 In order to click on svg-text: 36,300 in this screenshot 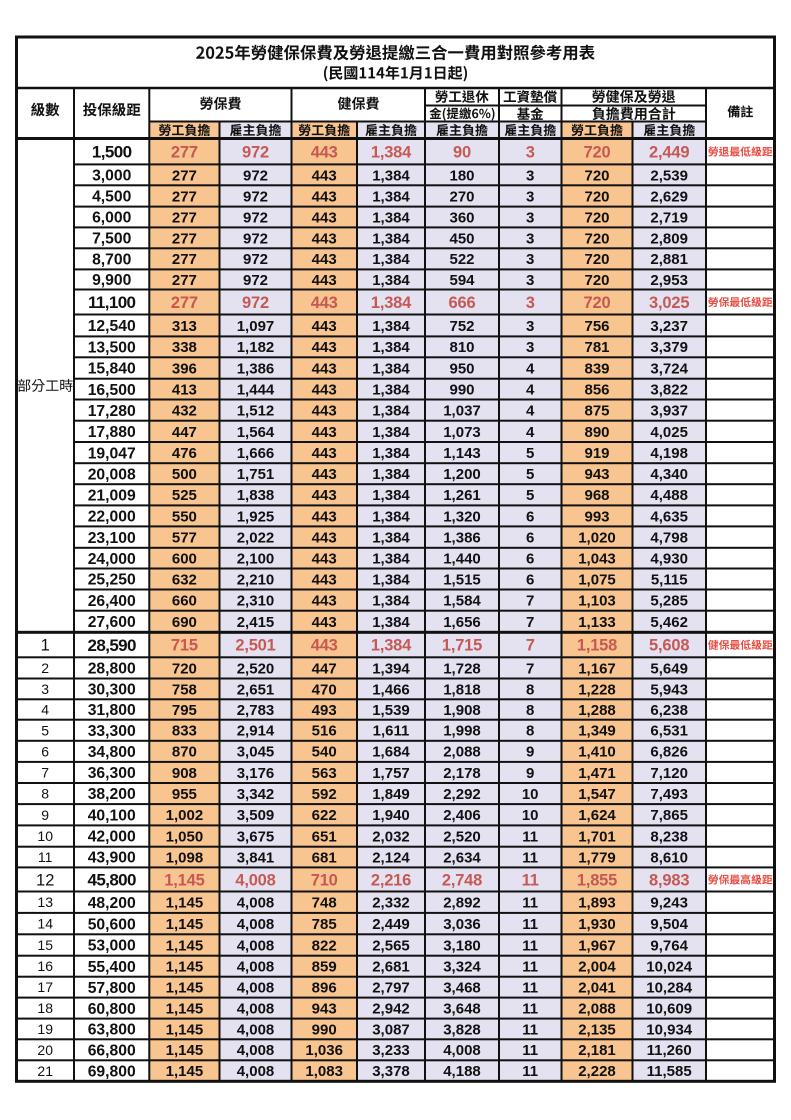, I will do `click(112, 773)`.